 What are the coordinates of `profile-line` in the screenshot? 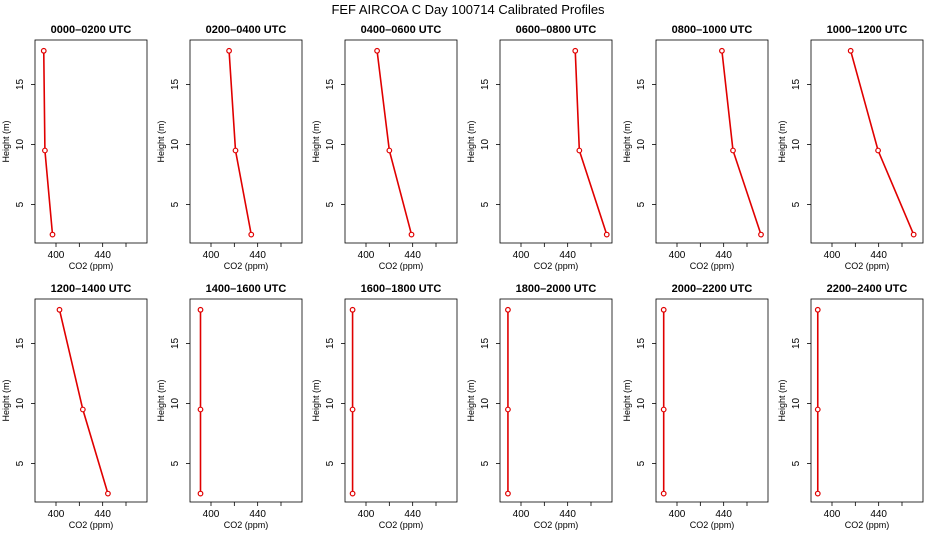 It's located at (83, 401).